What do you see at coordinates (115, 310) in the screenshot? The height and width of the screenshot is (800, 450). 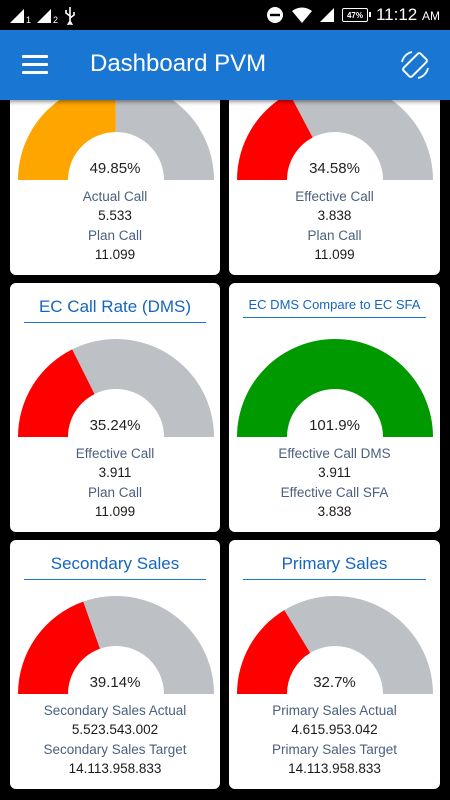 I see `card-title: EC Call Rate (DMS)` at bounding box center [115, 310].